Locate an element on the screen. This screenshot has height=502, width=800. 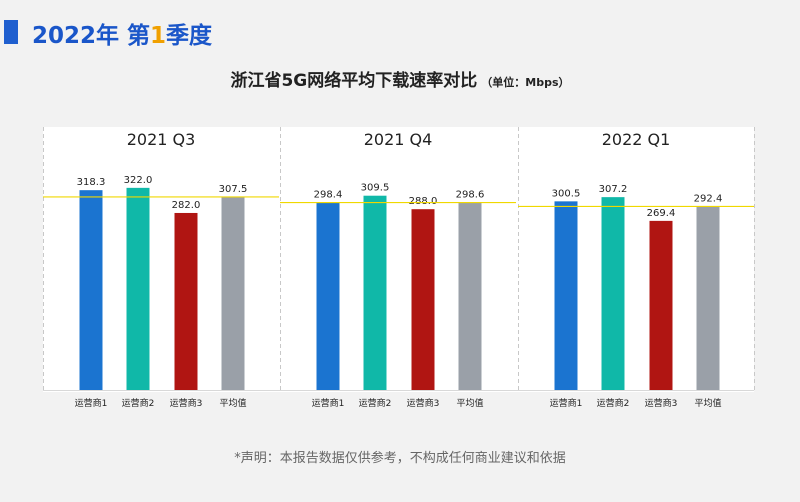
header-quarter-prefix: 第 is located at coordinates (139, 36).